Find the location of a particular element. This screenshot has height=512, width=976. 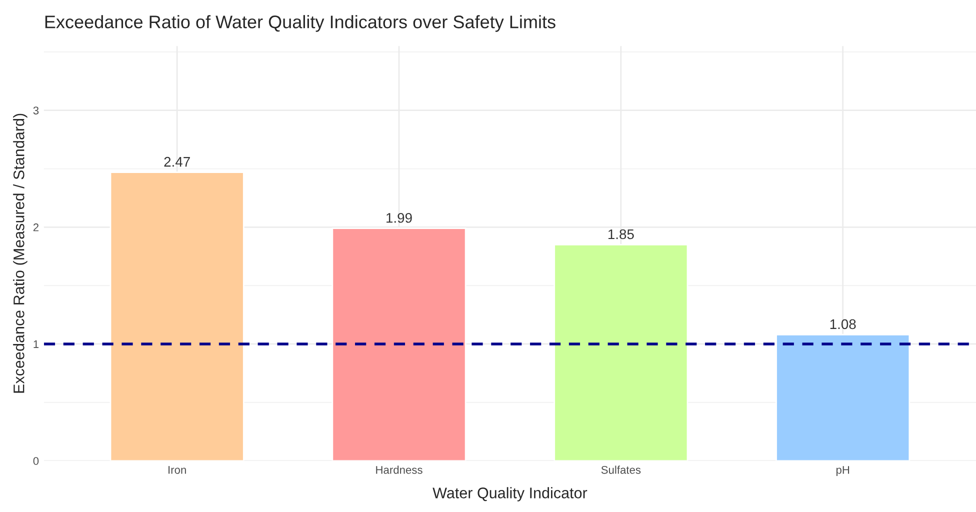

x-axis-title: Water Quality Indicator is located at coordinates (510, 494).